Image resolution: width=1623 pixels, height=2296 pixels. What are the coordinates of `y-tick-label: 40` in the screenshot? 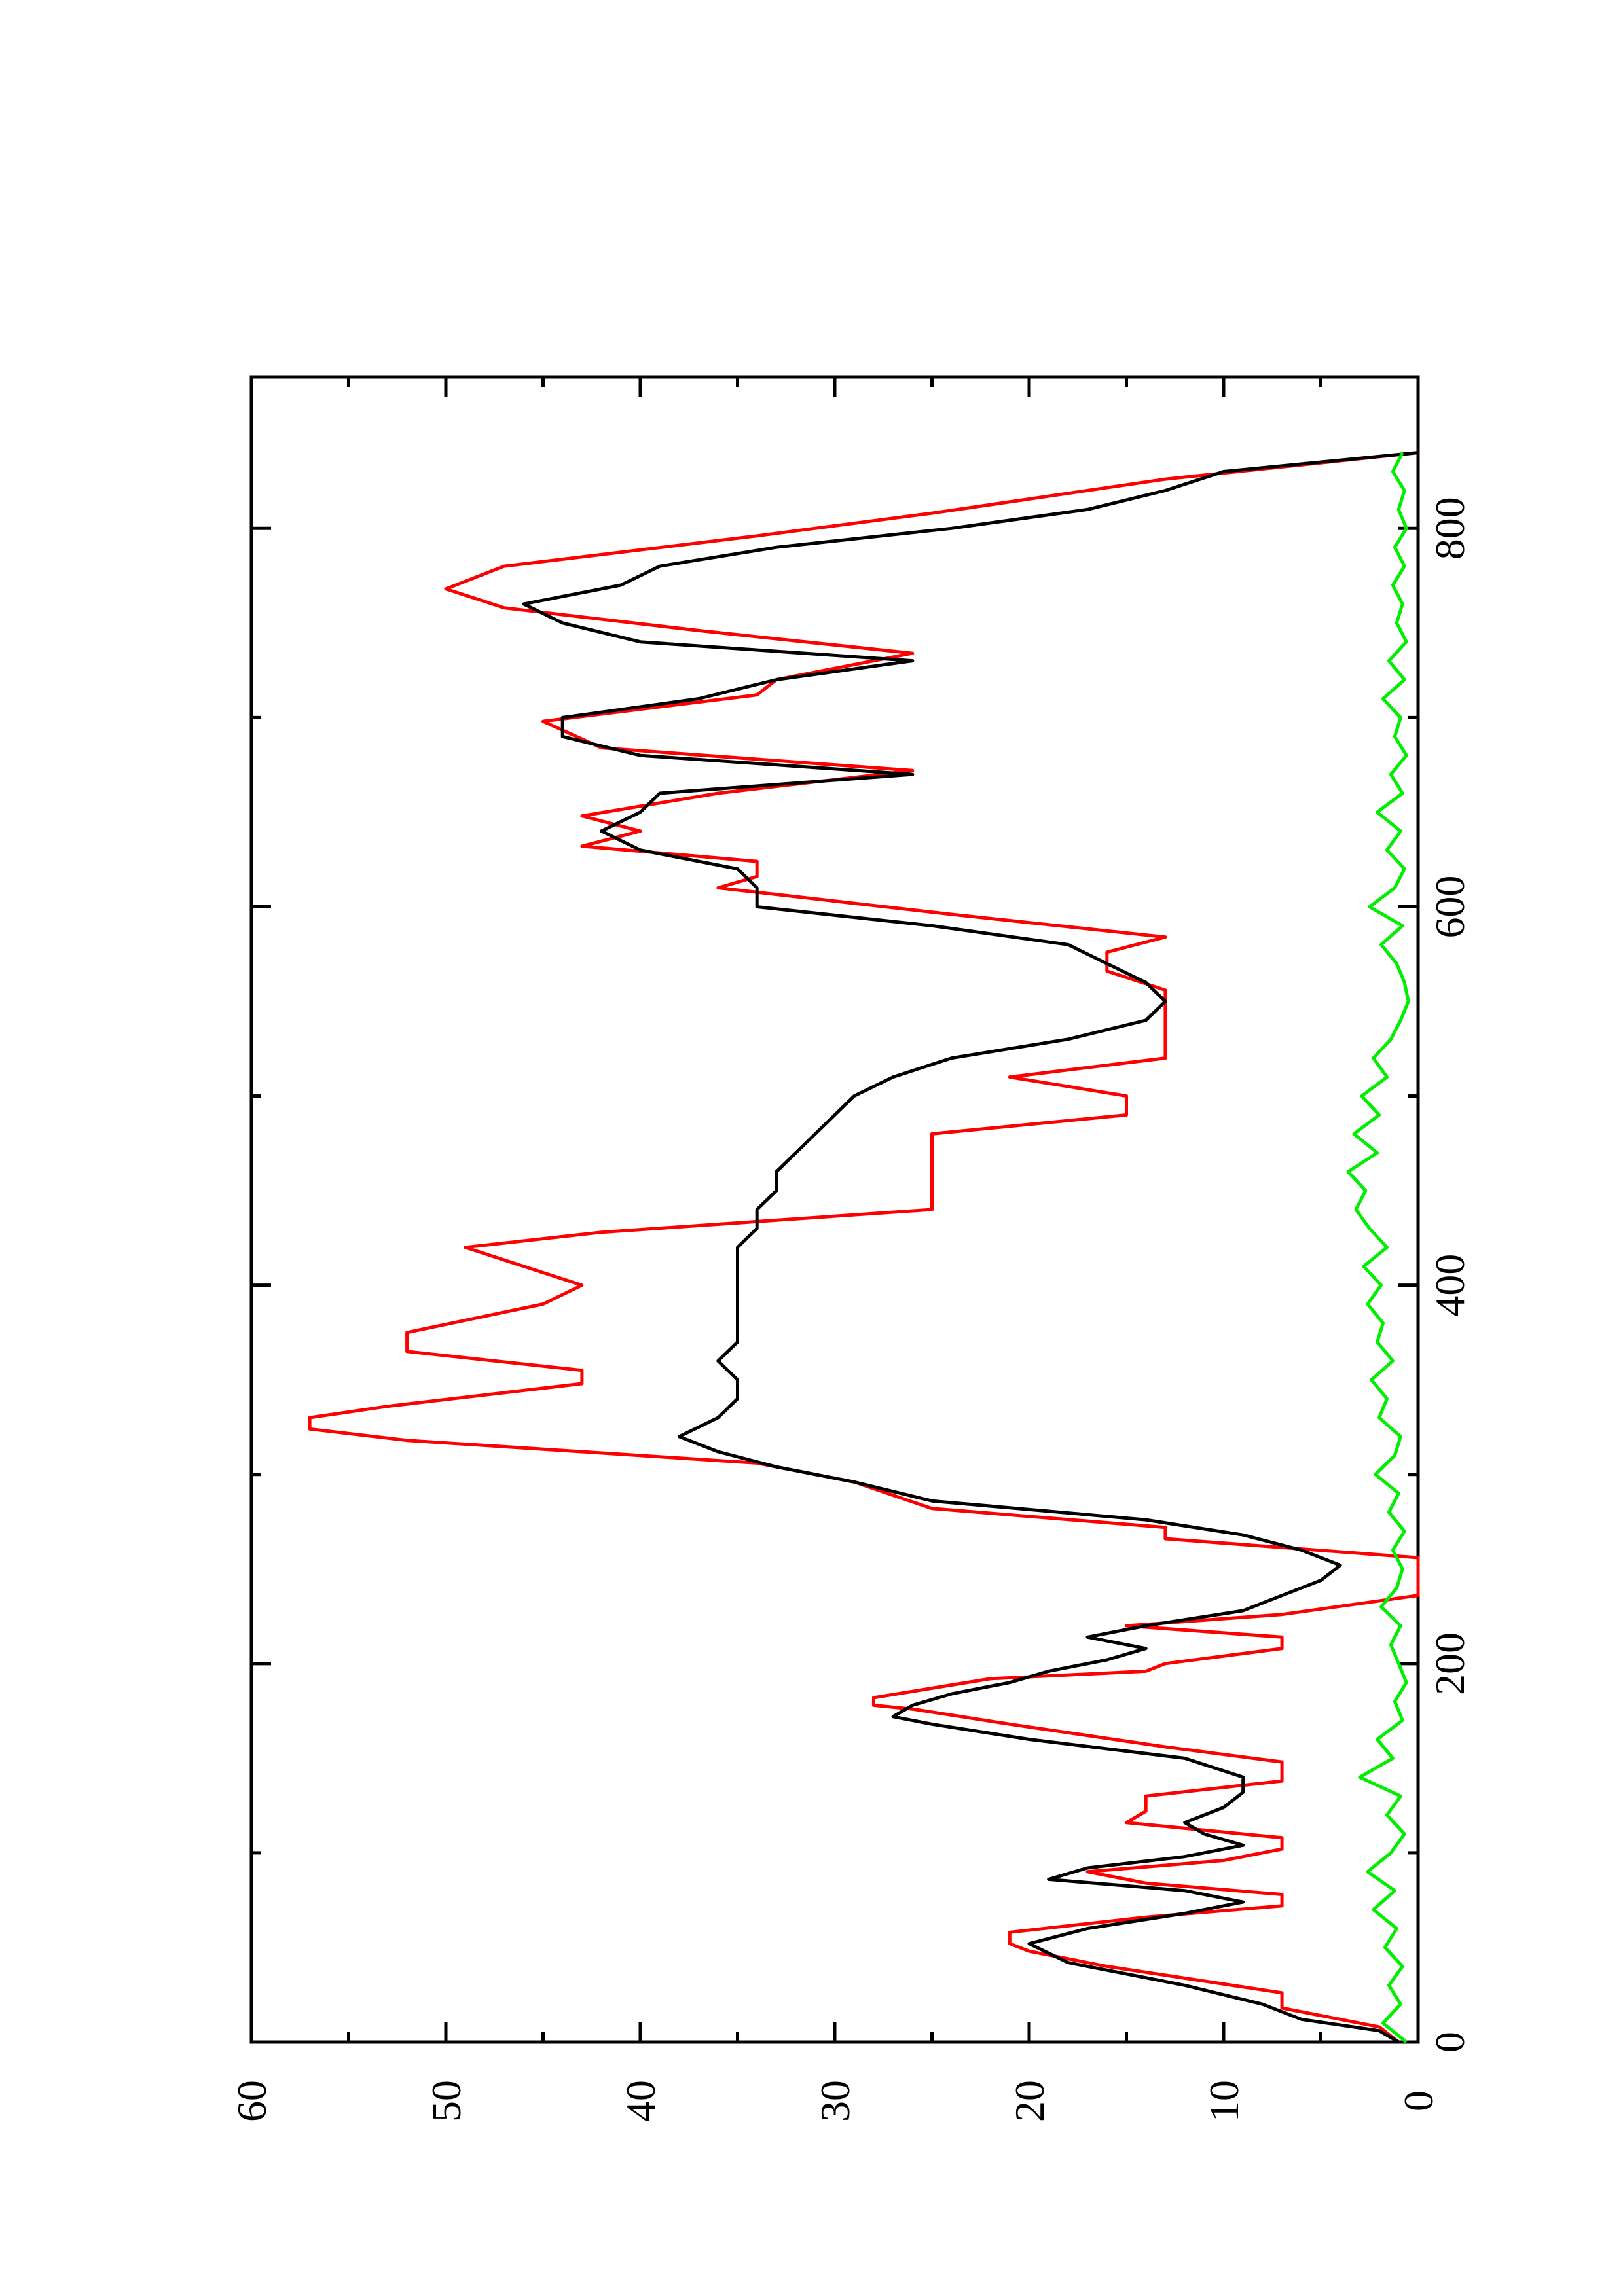 It's located at (640, 2101).